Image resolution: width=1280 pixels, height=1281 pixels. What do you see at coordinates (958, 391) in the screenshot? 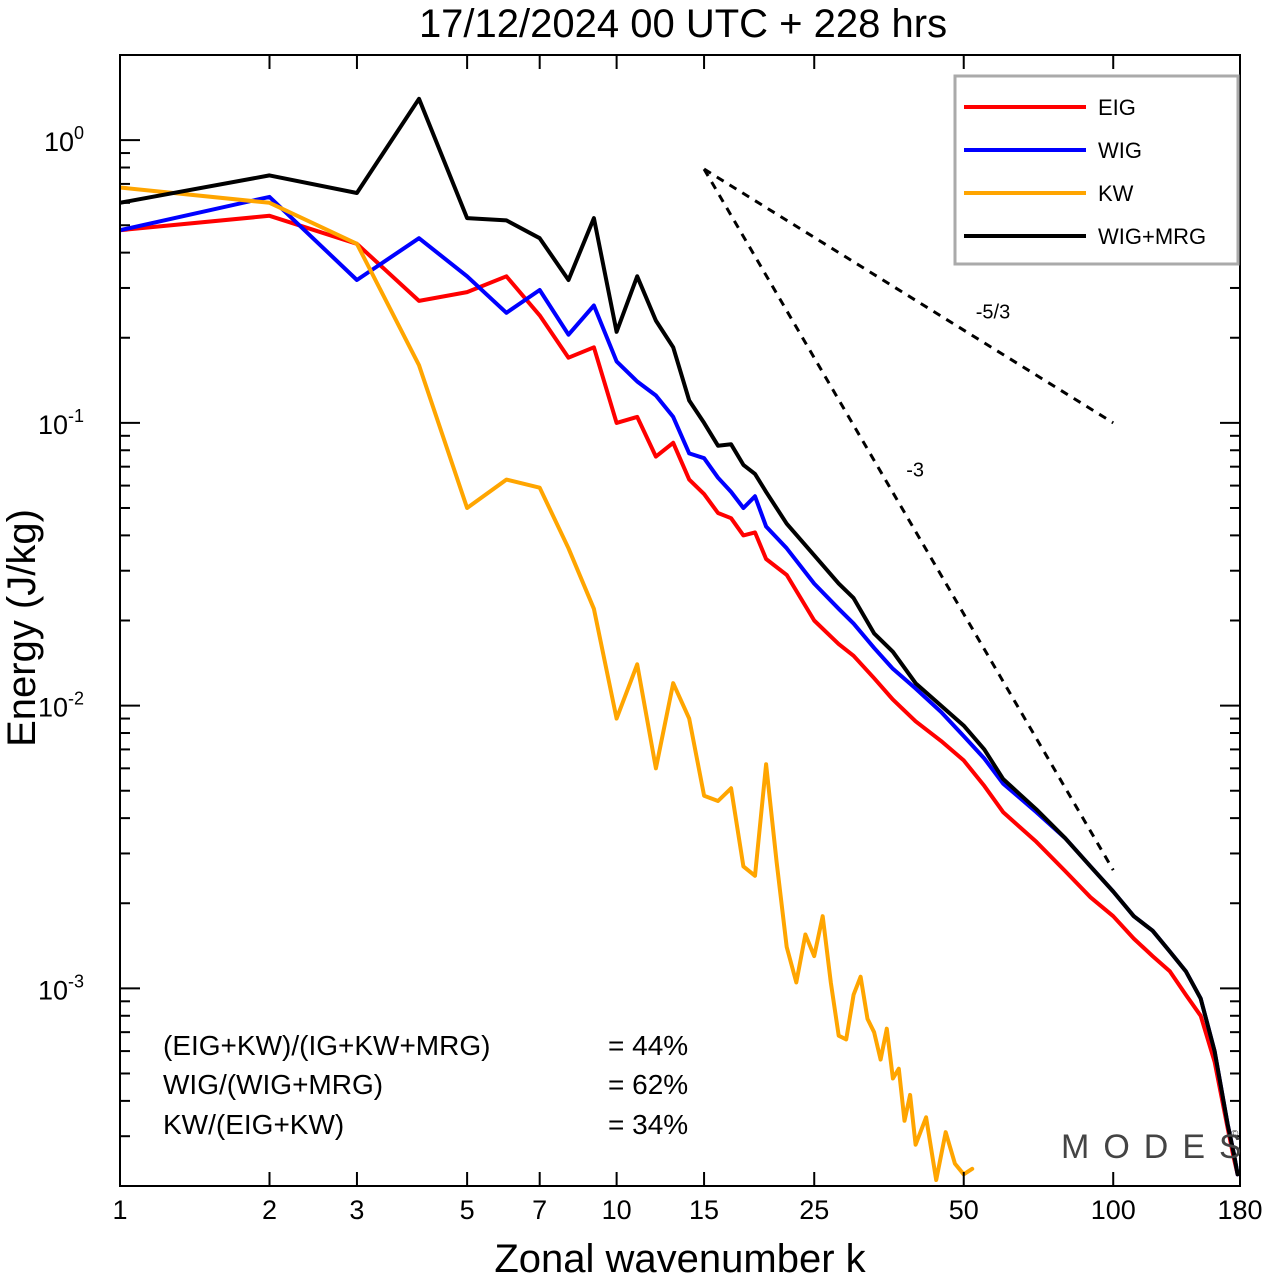
I see `reference-slope-labels: -5/3 -3` at bounding box center [958, 391].